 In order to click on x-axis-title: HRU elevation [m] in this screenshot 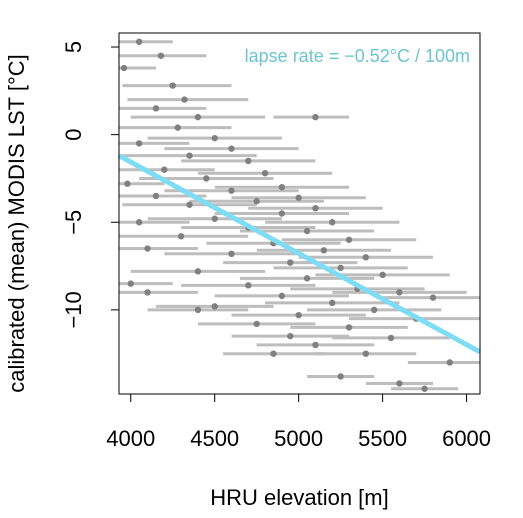, I will do `click(299, 497)`.